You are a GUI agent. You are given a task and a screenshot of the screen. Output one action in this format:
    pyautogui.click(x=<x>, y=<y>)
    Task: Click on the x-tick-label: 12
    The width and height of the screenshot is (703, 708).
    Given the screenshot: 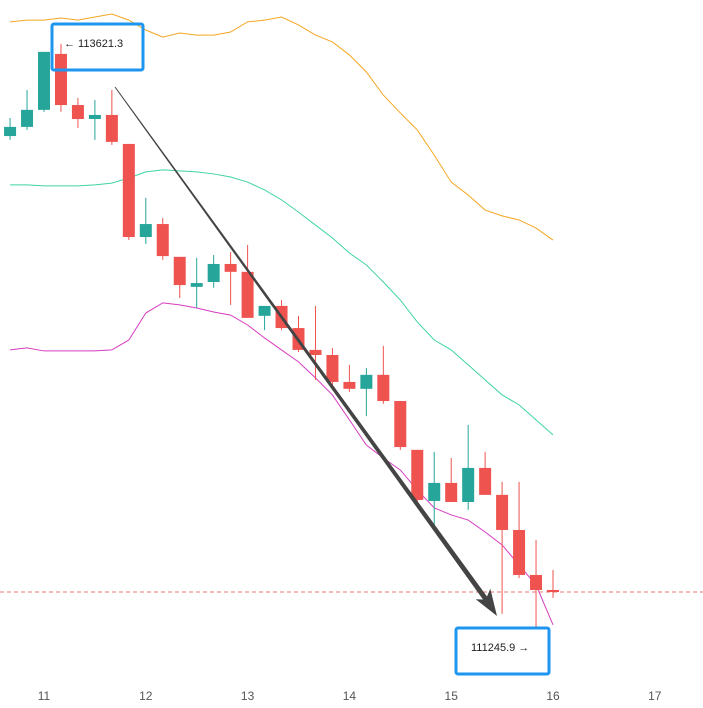 What is the action you would take?
    pyautogui.click(x=146, y=696)
    